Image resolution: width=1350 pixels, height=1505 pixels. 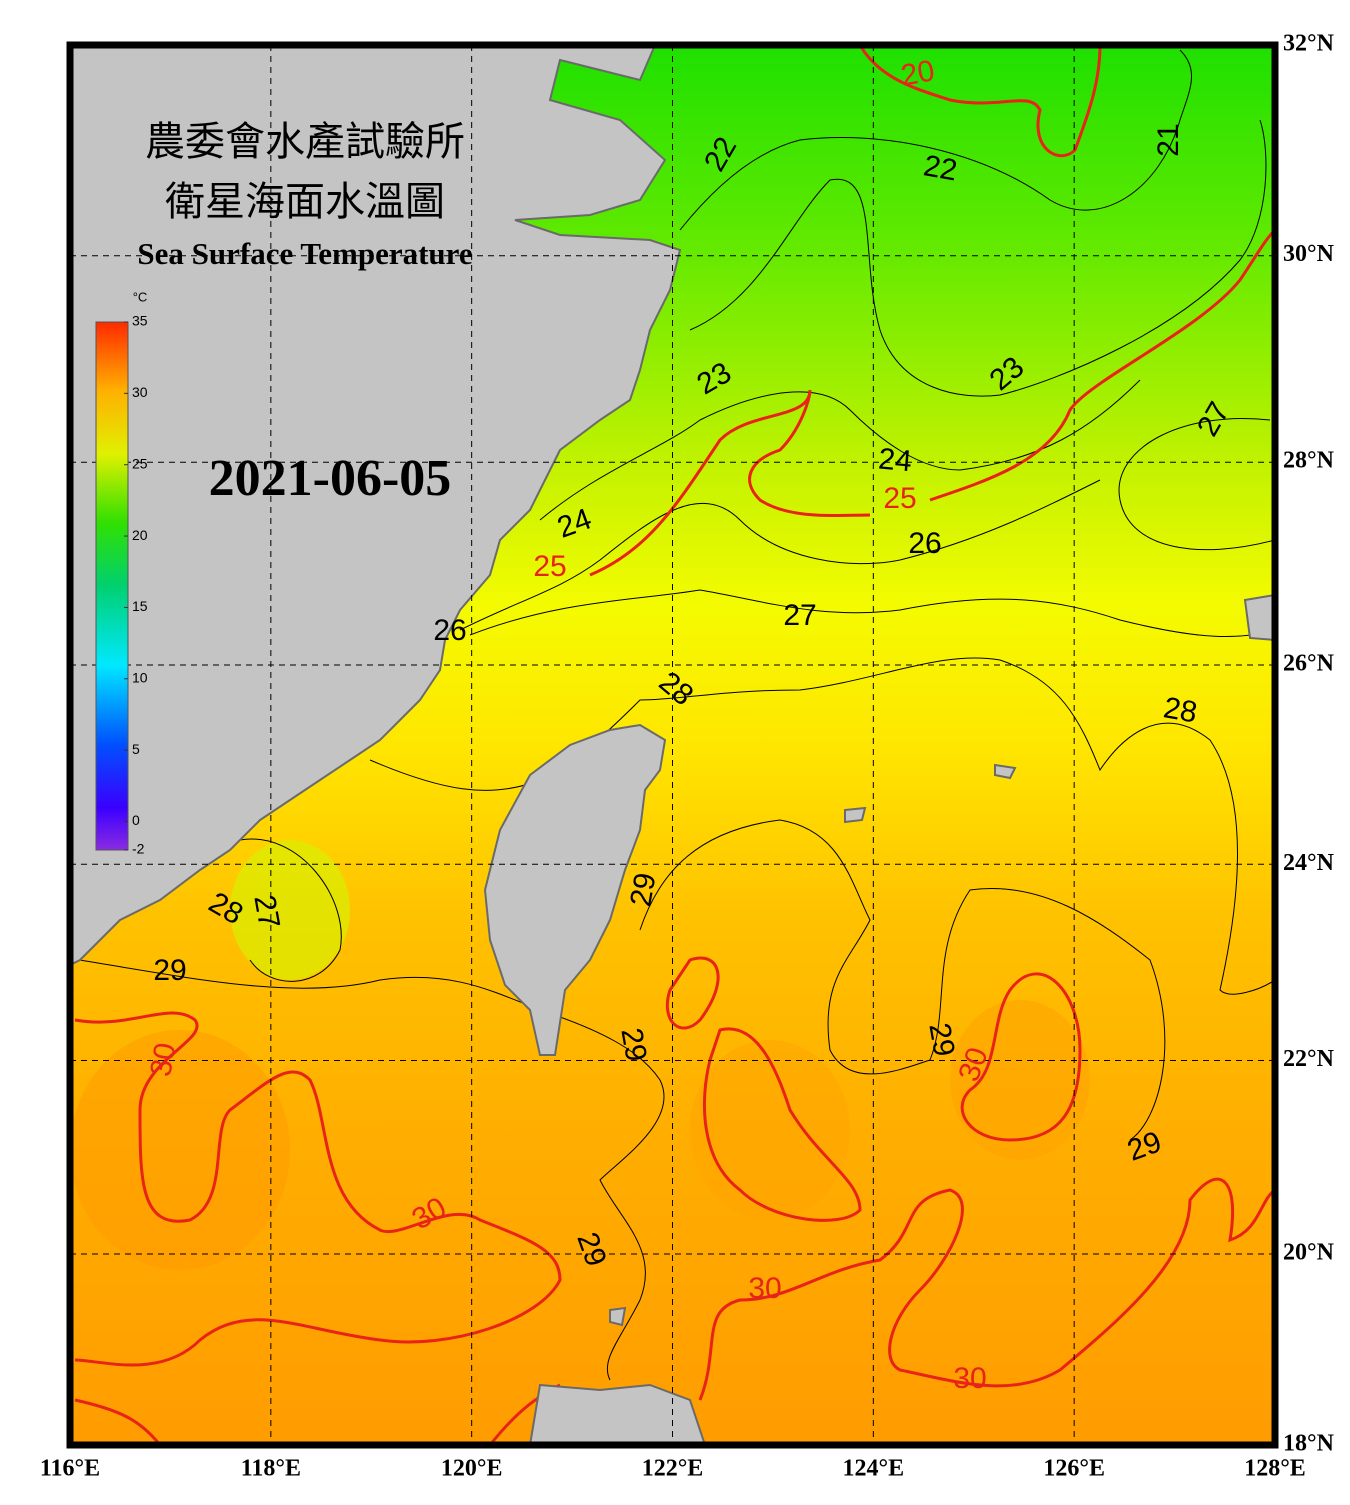 I want to click on lat-tick-label: 20°N, so click(x=1309, y=1252).